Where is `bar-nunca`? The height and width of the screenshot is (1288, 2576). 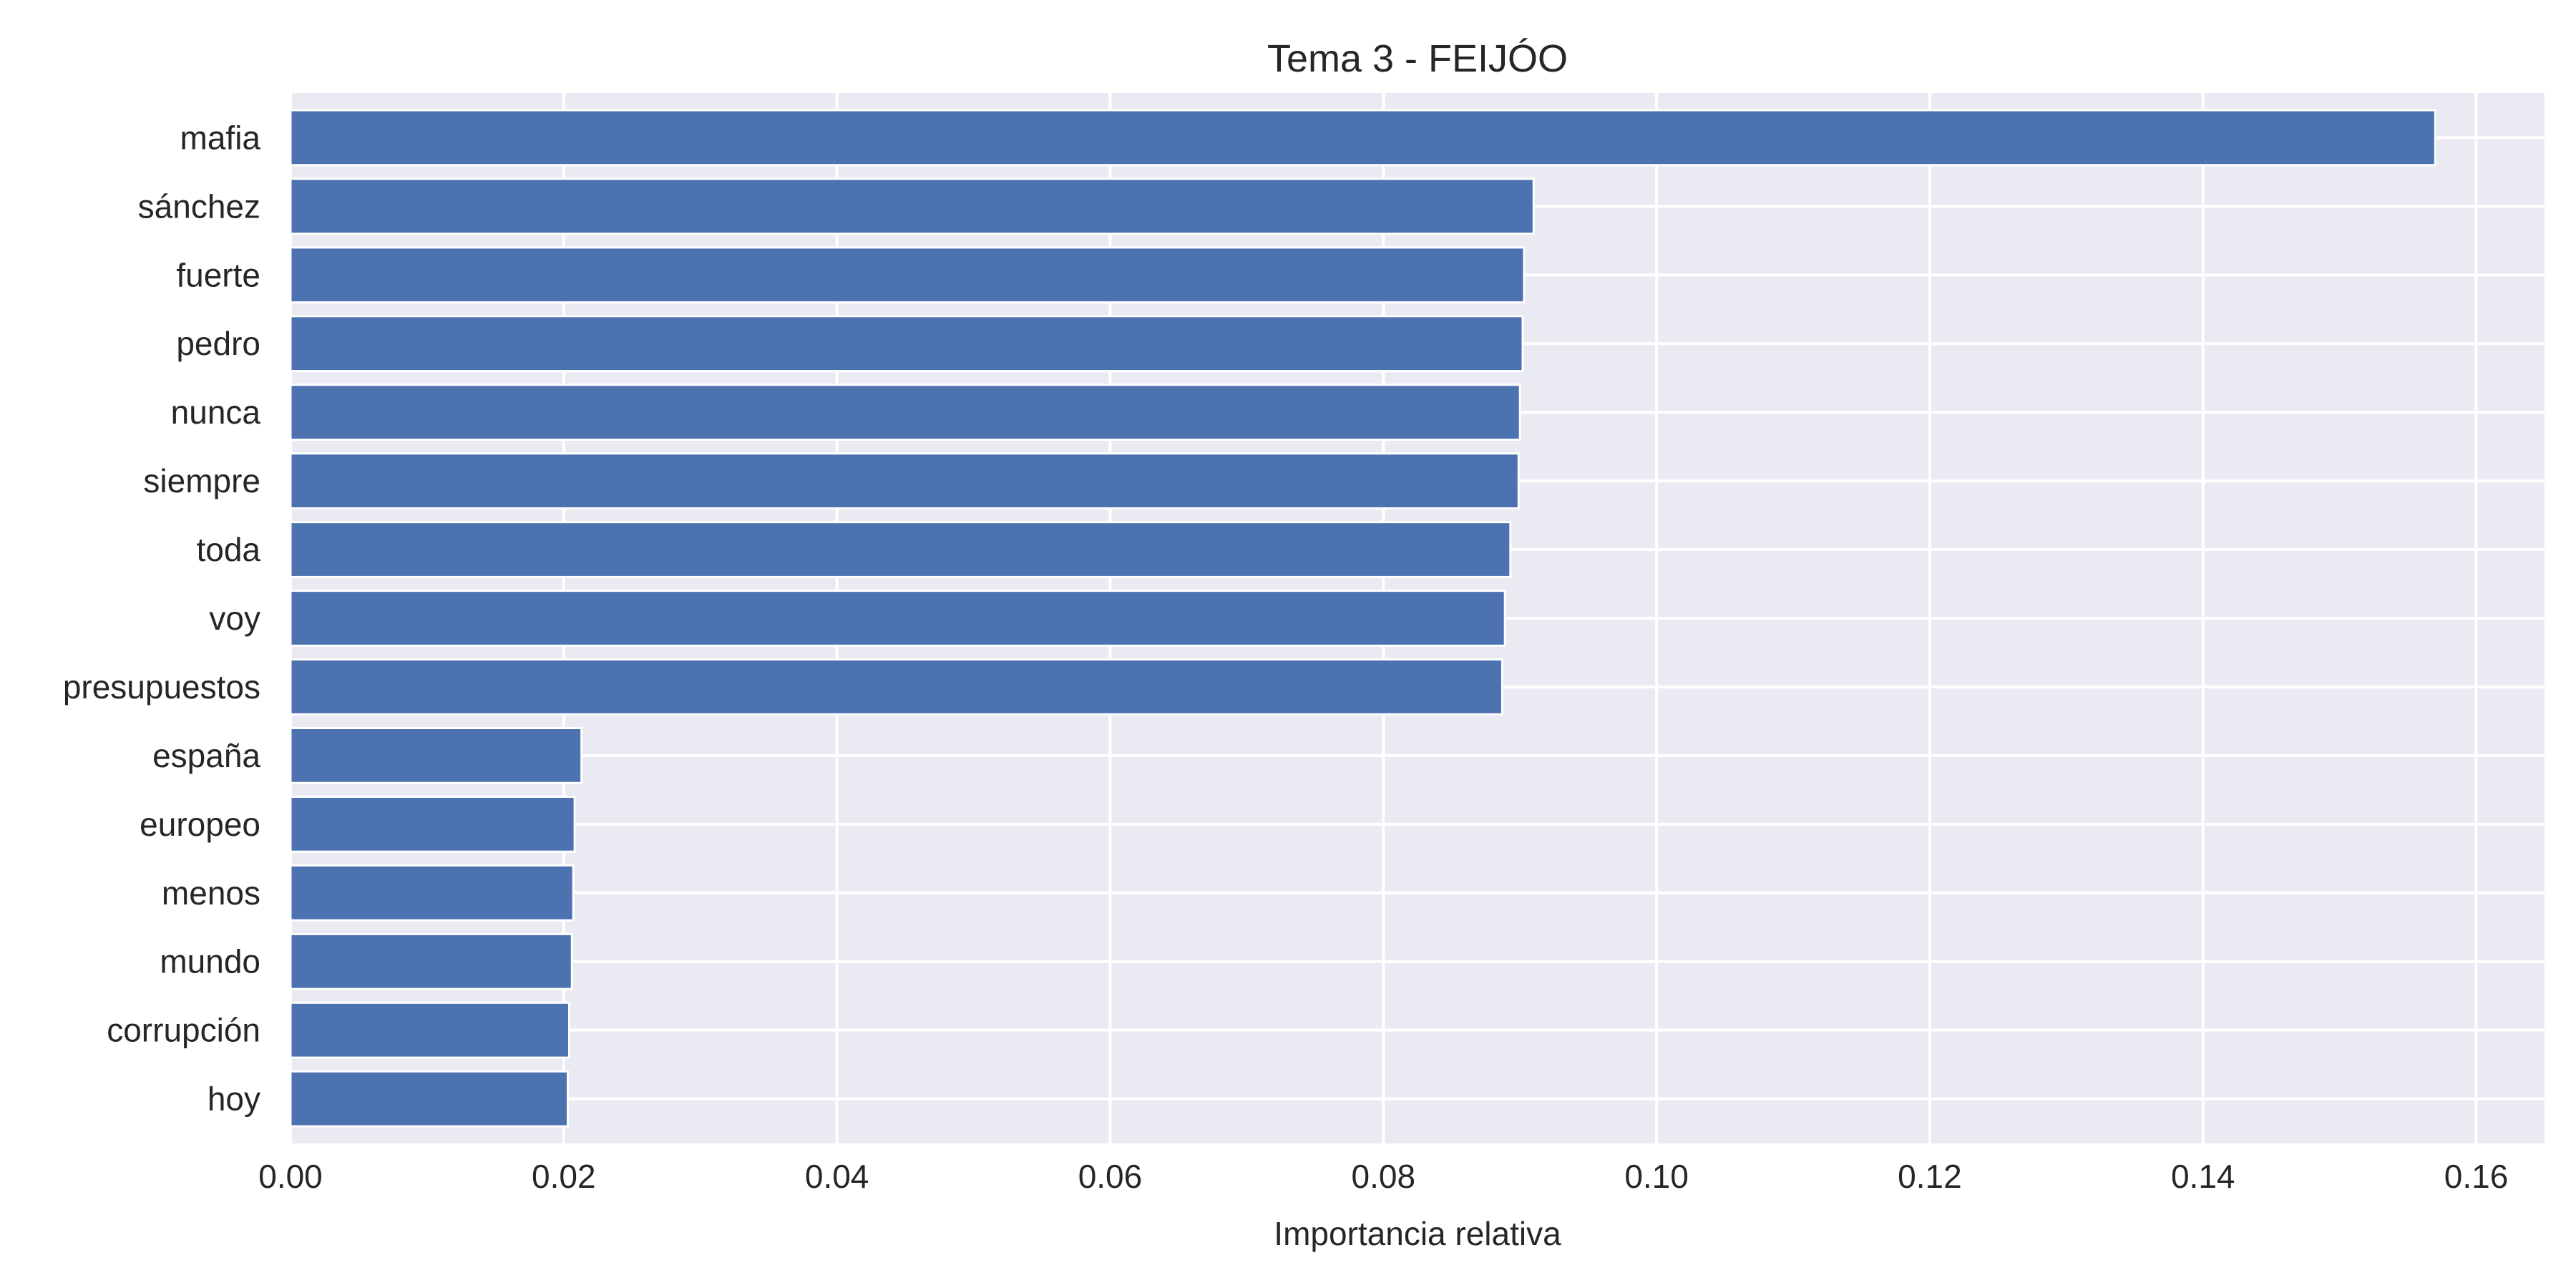
bar-nunca is located at coordinates (905, 412).